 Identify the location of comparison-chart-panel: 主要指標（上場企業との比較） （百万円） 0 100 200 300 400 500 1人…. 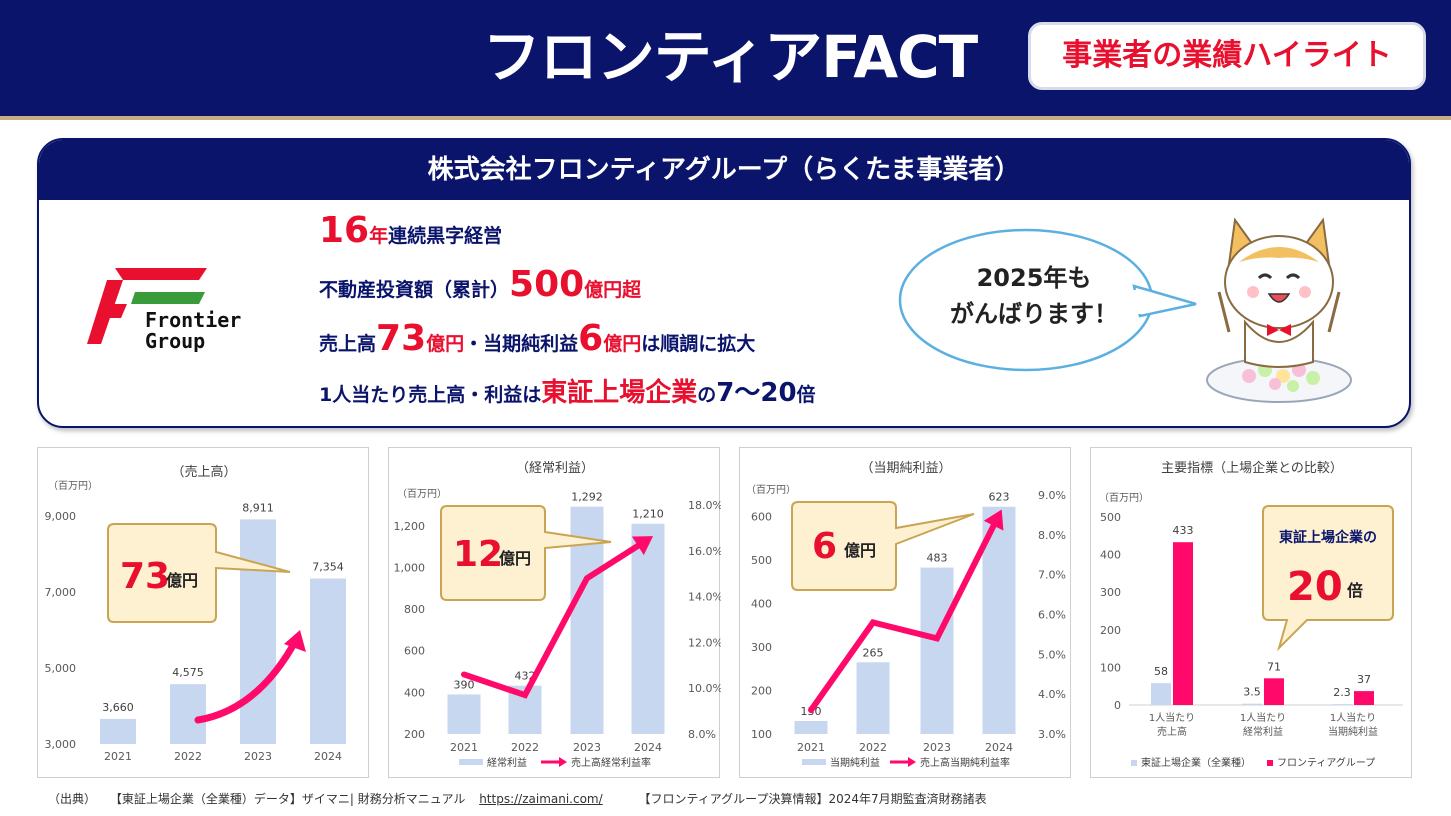
(1251, 612).